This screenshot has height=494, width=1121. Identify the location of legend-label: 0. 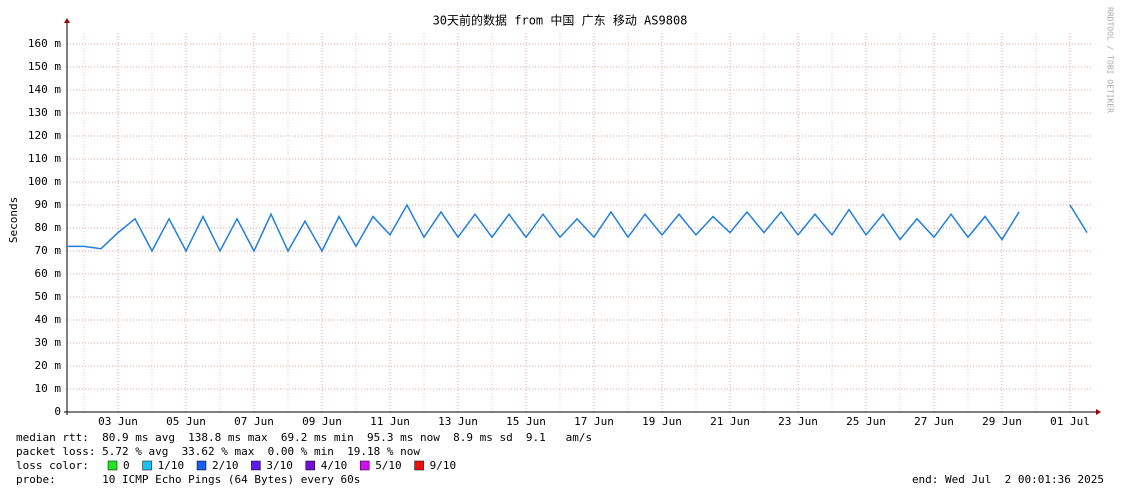
(126, 465).